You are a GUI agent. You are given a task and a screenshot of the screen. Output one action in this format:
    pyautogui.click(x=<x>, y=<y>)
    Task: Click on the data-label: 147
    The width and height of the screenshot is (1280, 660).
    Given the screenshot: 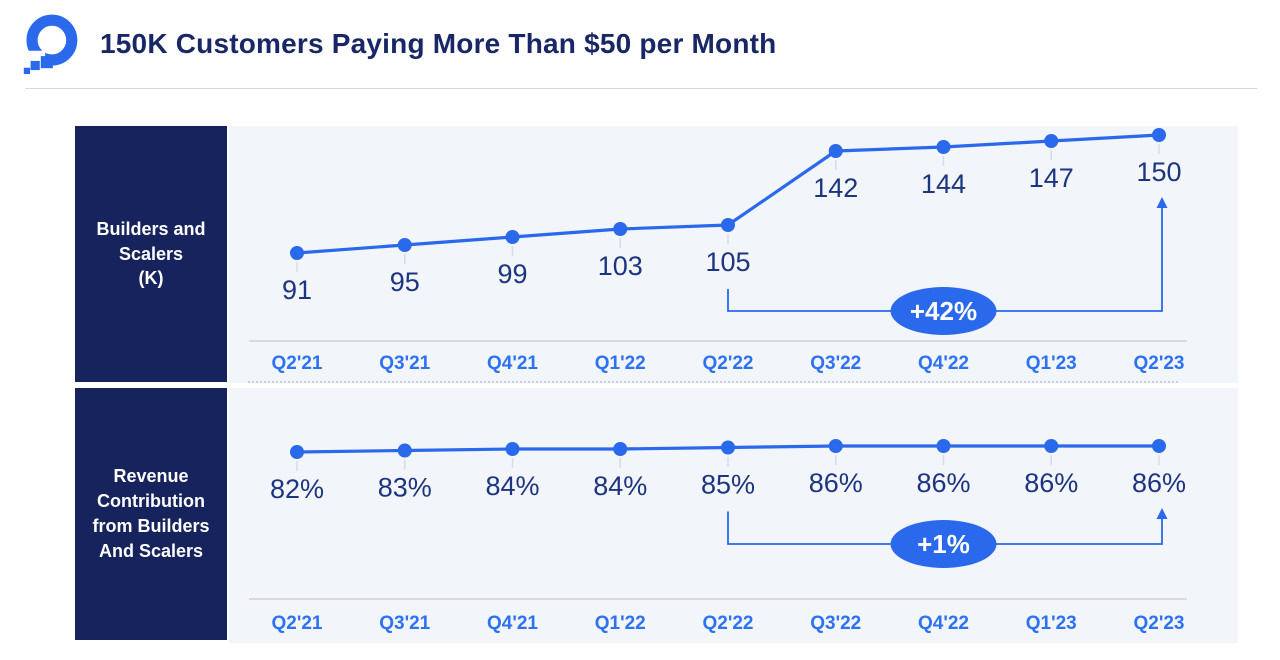 What is the action you would take?
    pyautogui.click(x=1051, y=178)
    